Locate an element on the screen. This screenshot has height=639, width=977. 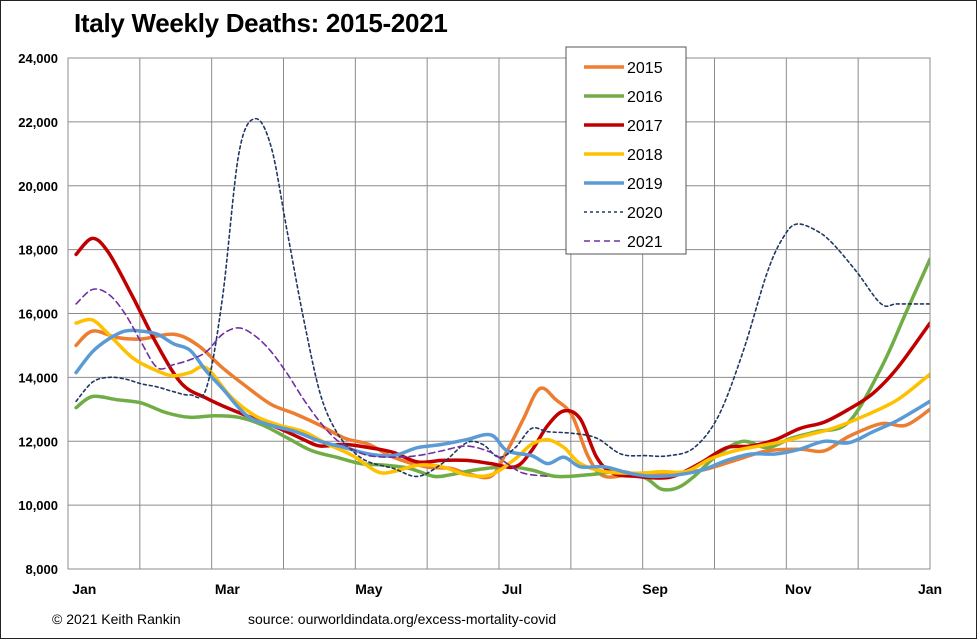
series-line-2021 is located at coordinates (312, 383).